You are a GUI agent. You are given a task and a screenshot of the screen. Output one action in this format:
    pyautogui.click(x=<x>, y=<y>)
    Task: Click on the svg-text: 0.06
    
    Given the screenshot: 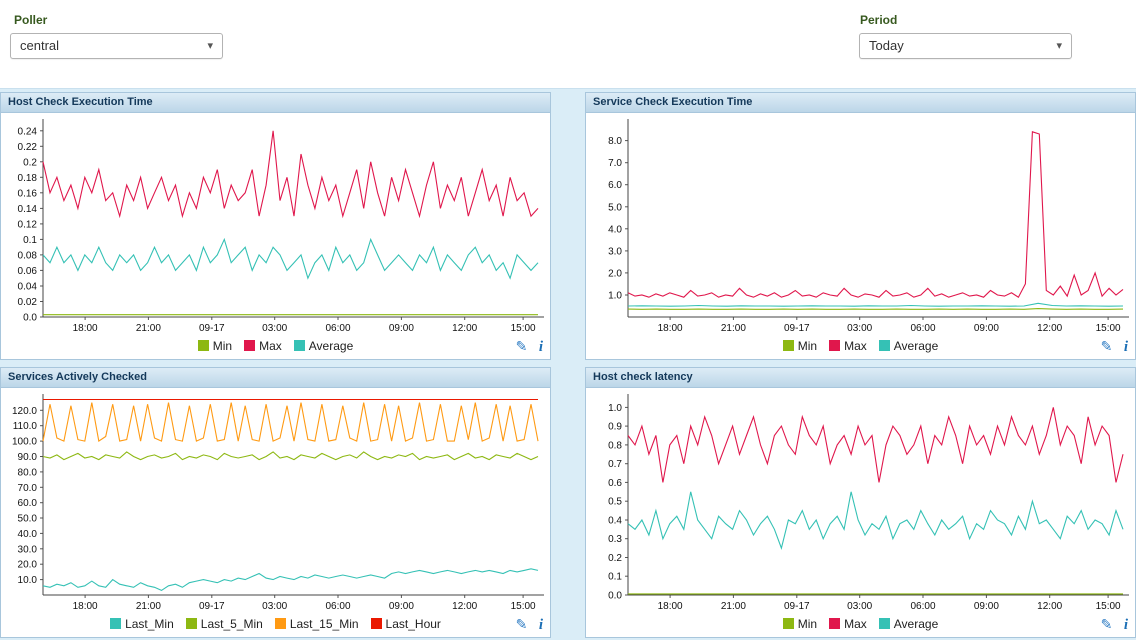 What is the action you would take?
    pyautogui.click(x=28, y=271)
    